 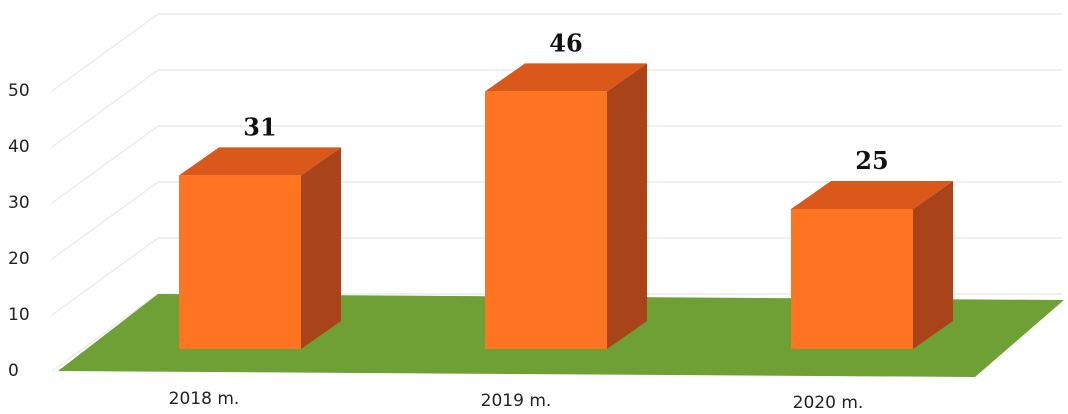 I want to click on category-label: 2019 m., so click(x=516, y=401).